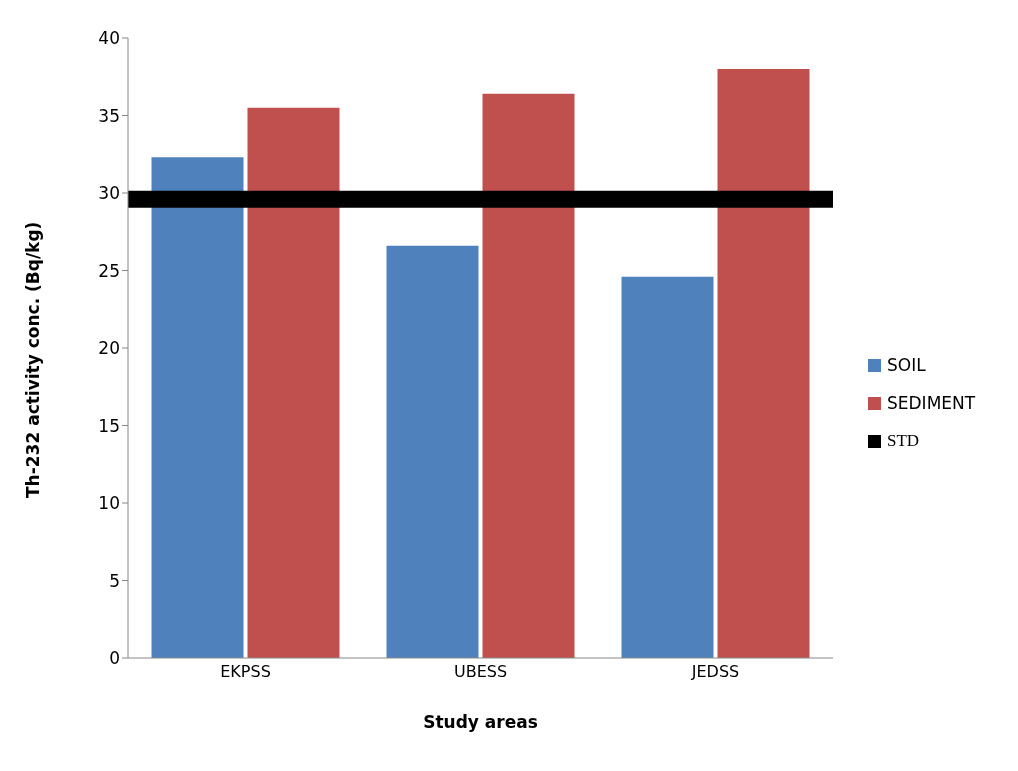  Describe the element at coordinates (480, 672) in the screenshot. I see `x-tick-label: UBESS` at that location.